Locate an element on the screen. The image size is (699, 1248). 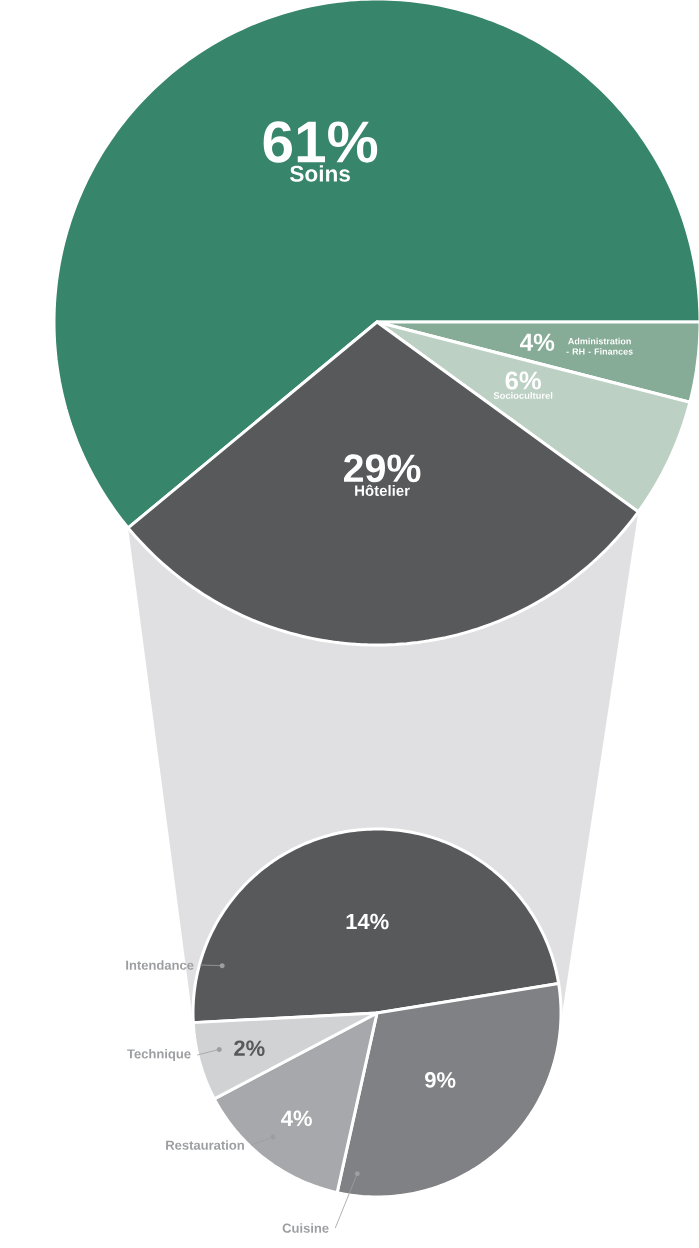
slice-label: Intendance is located at coordinates (160, 965).